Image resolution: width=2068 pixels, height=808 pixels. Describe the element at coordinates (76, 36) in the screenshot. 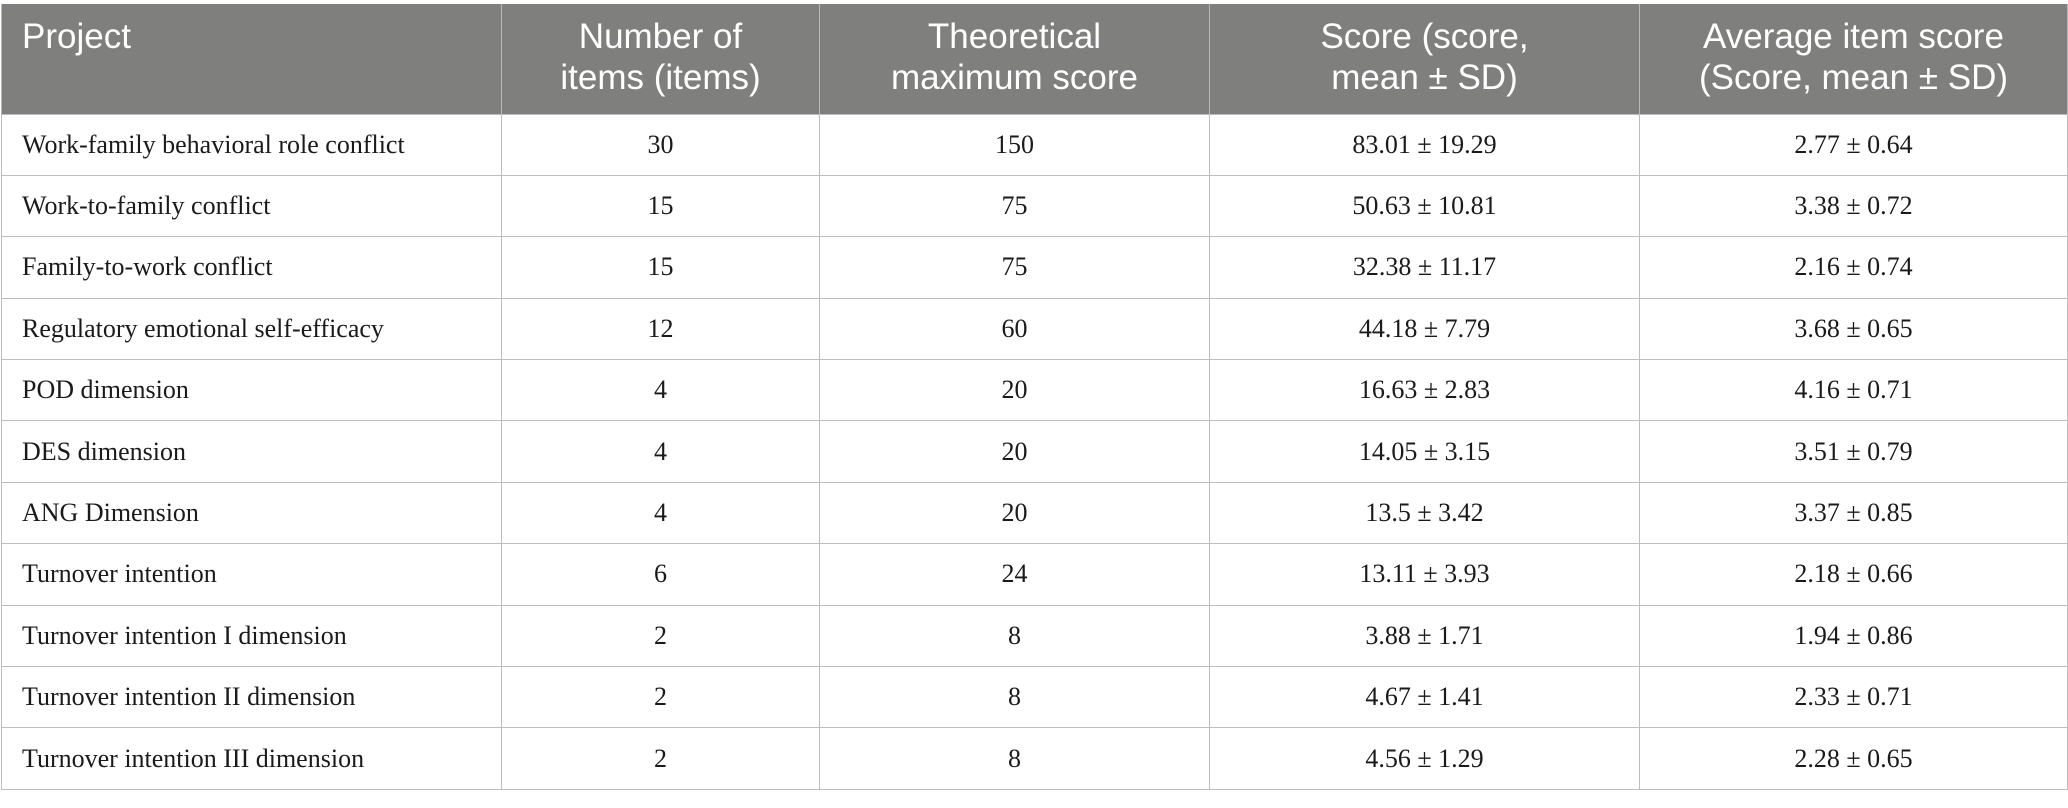

I see `header-project-line-1: Project` at that location.